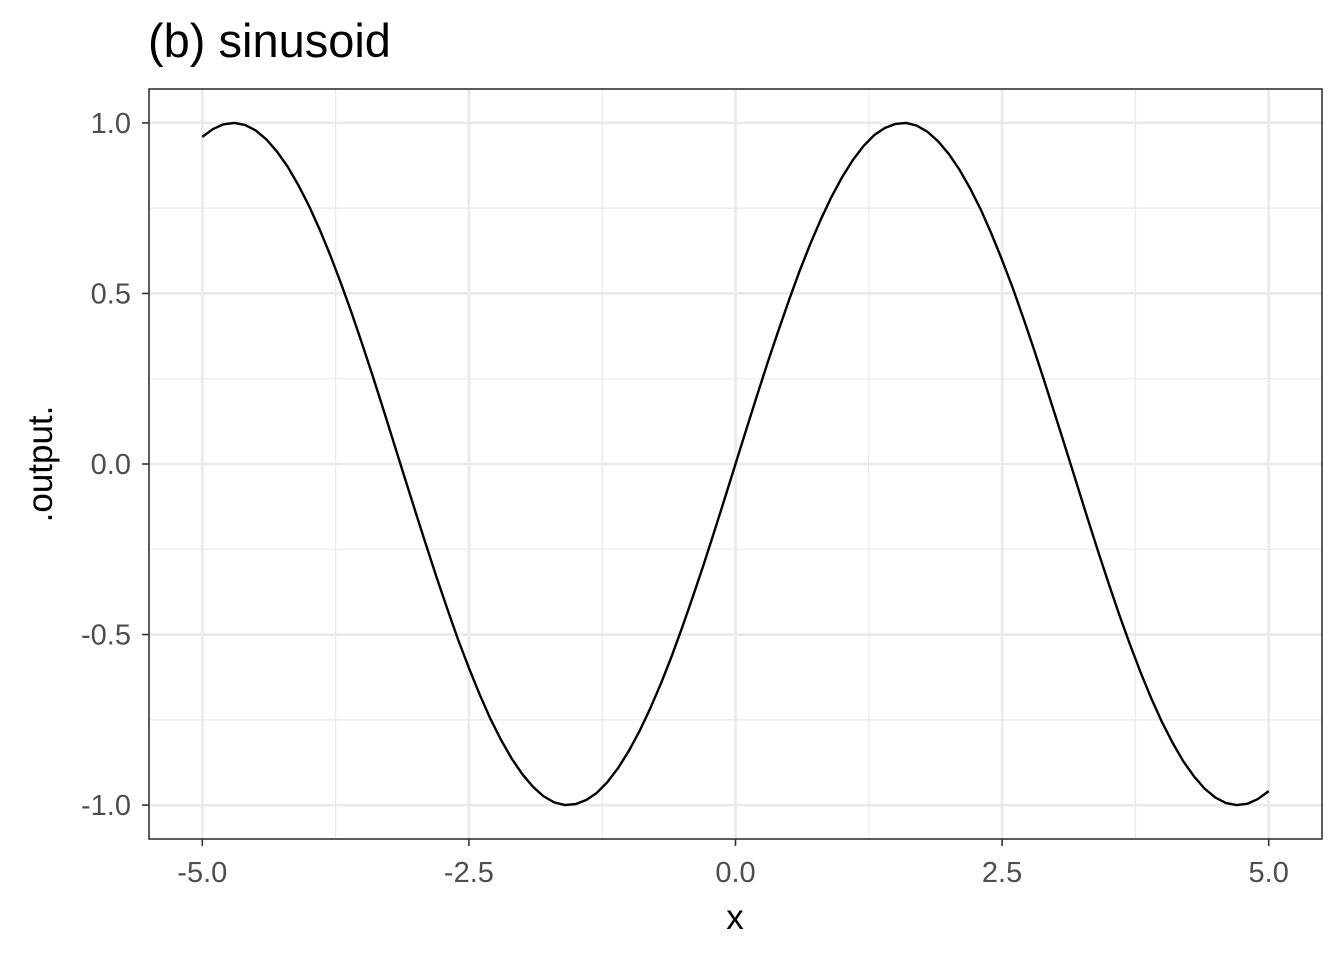 The width and height of the screenshot is (1344, 965). I want to click on x-tick-label: 5.0, so click(1269, 873).